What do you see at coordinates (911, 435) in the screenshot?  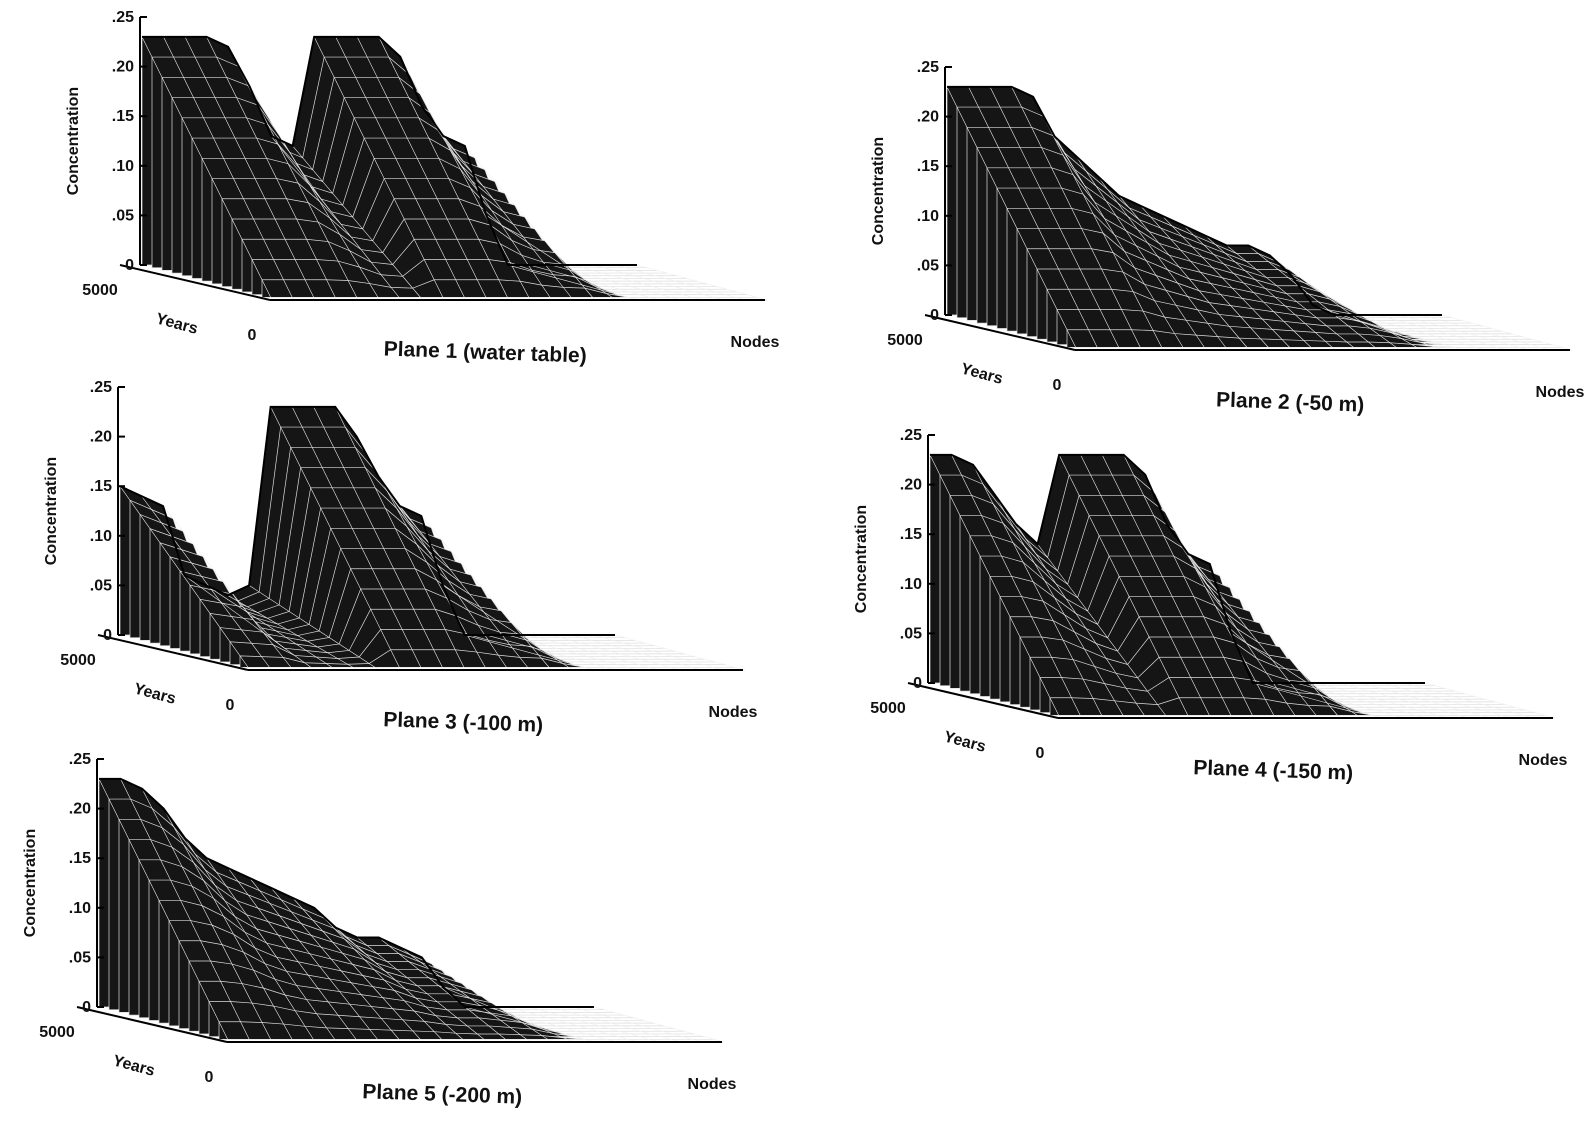 I see `y-tick-label: .25` at bounding box center [911, 435].